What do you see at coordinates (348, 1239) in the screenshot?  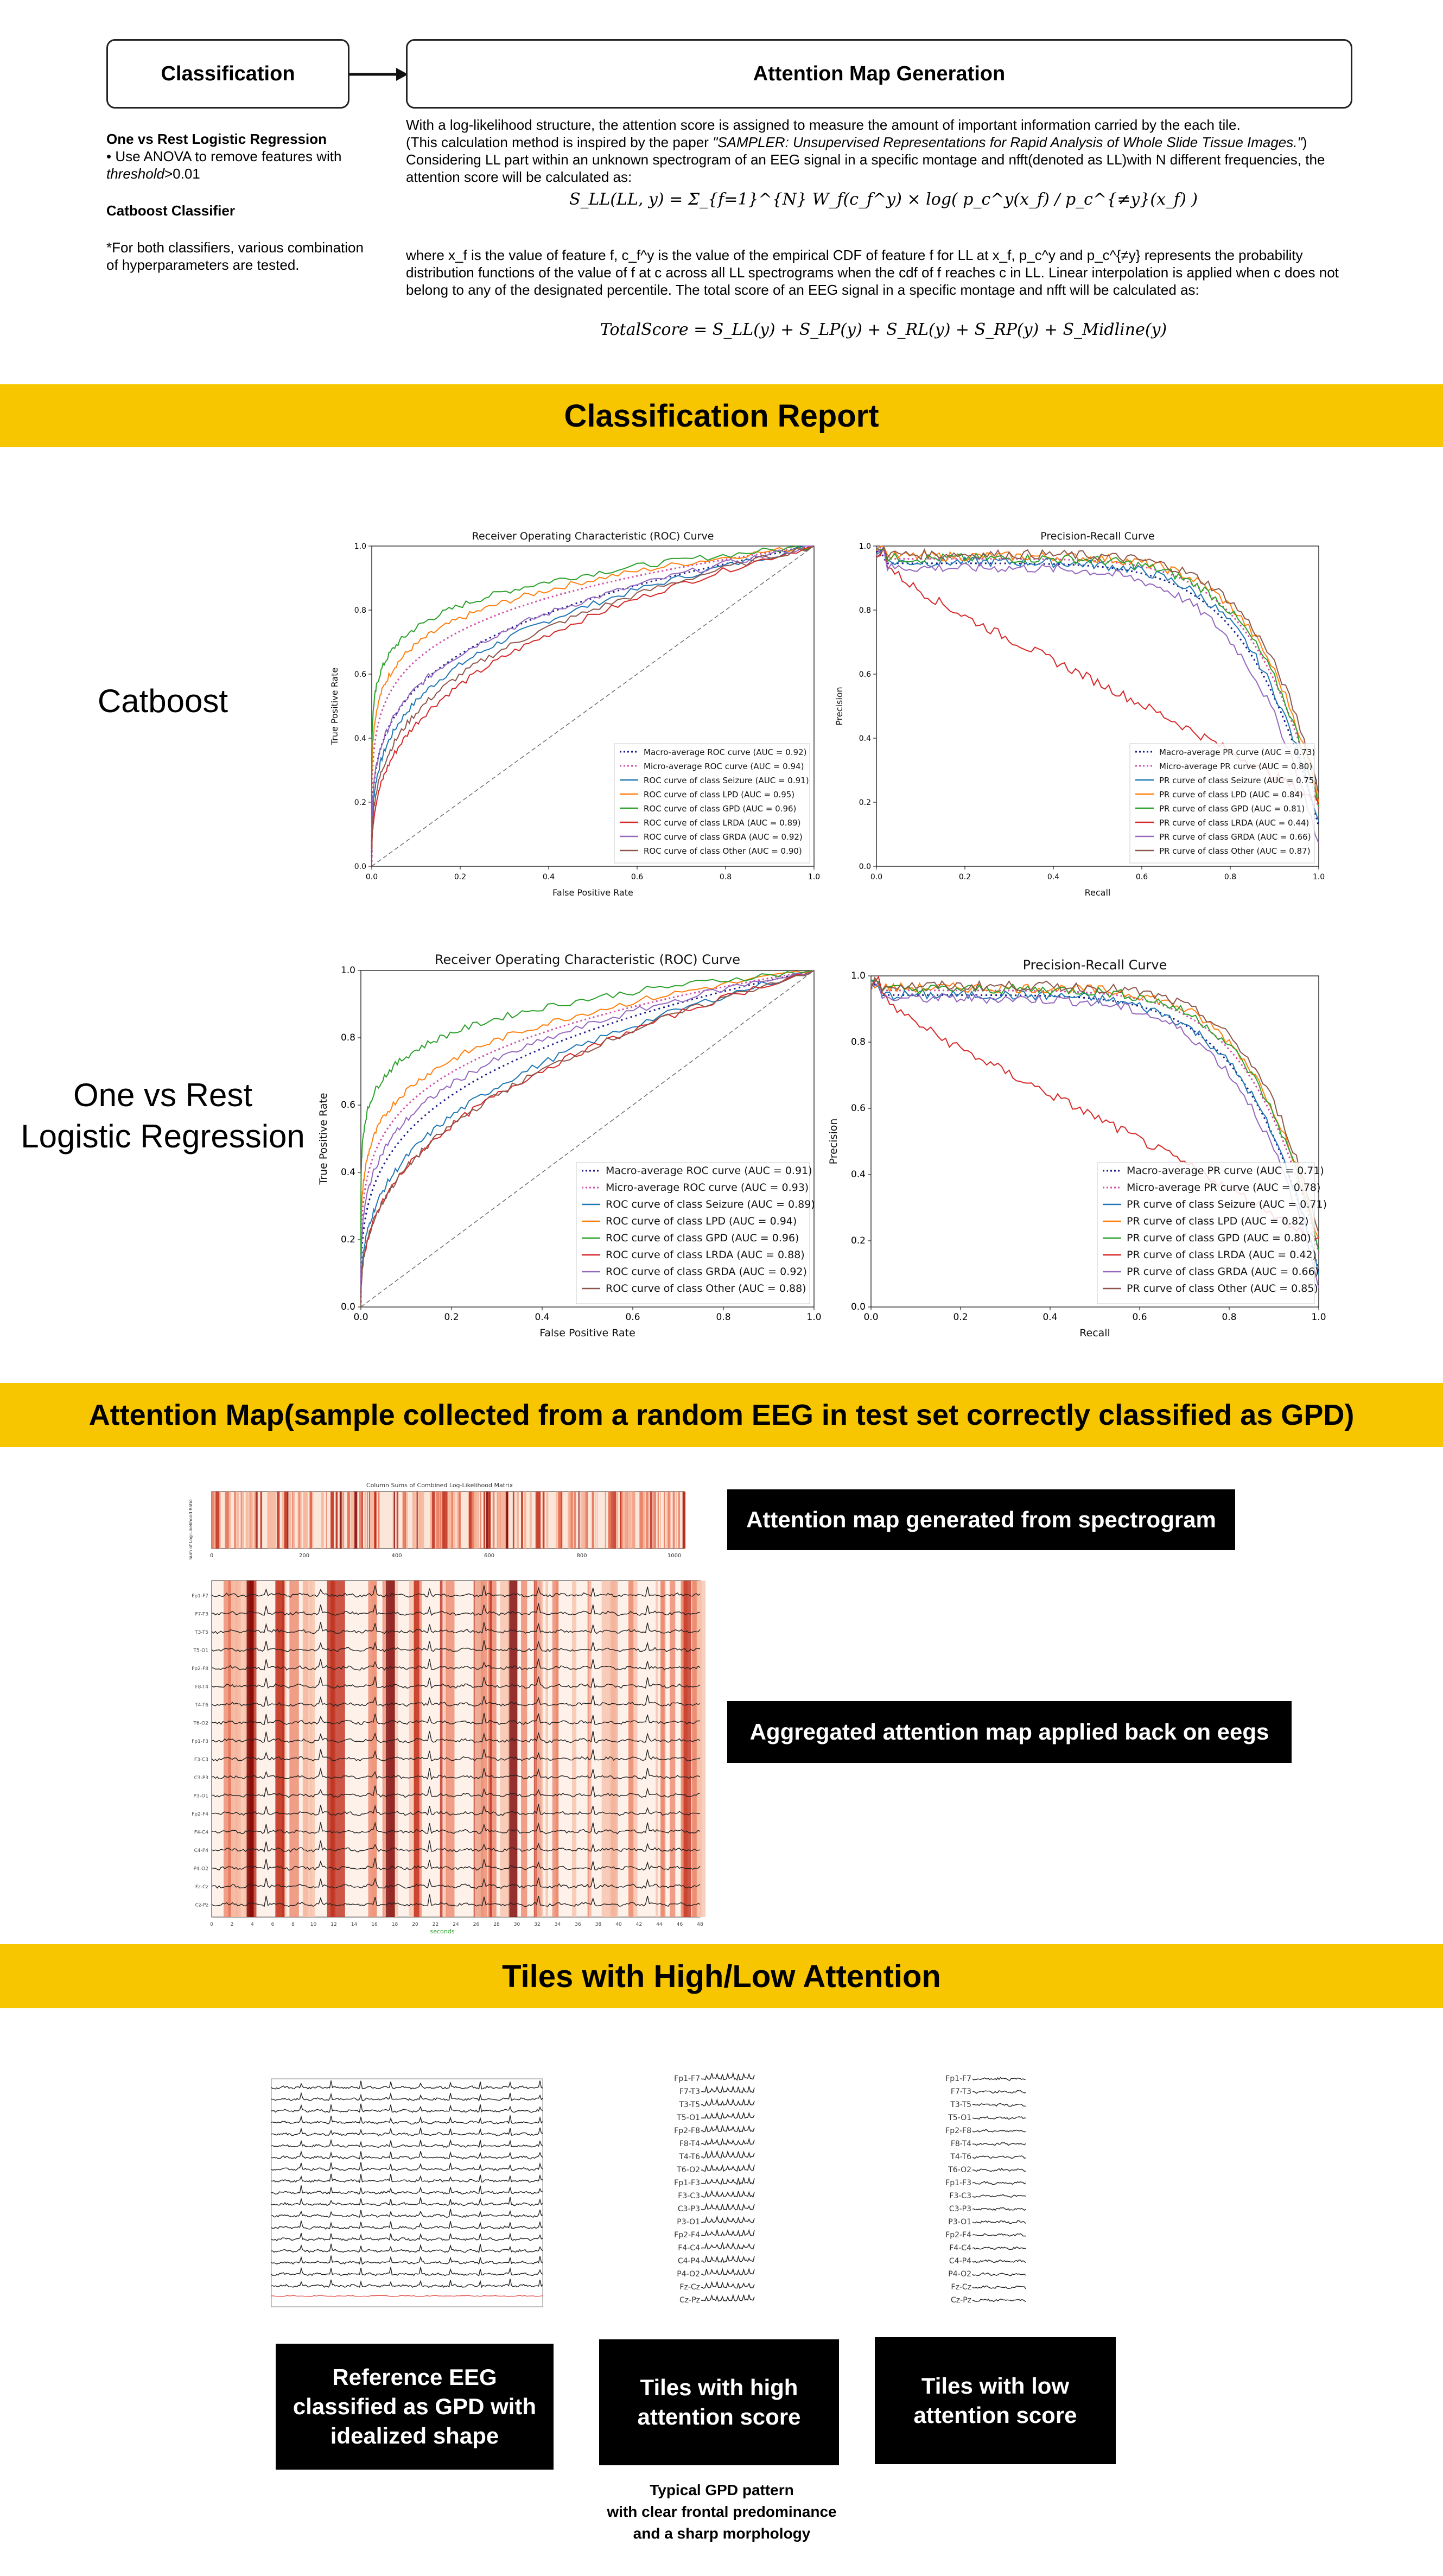 I see `y-tick-label: 0.2` at bounding box center [348, 1239].